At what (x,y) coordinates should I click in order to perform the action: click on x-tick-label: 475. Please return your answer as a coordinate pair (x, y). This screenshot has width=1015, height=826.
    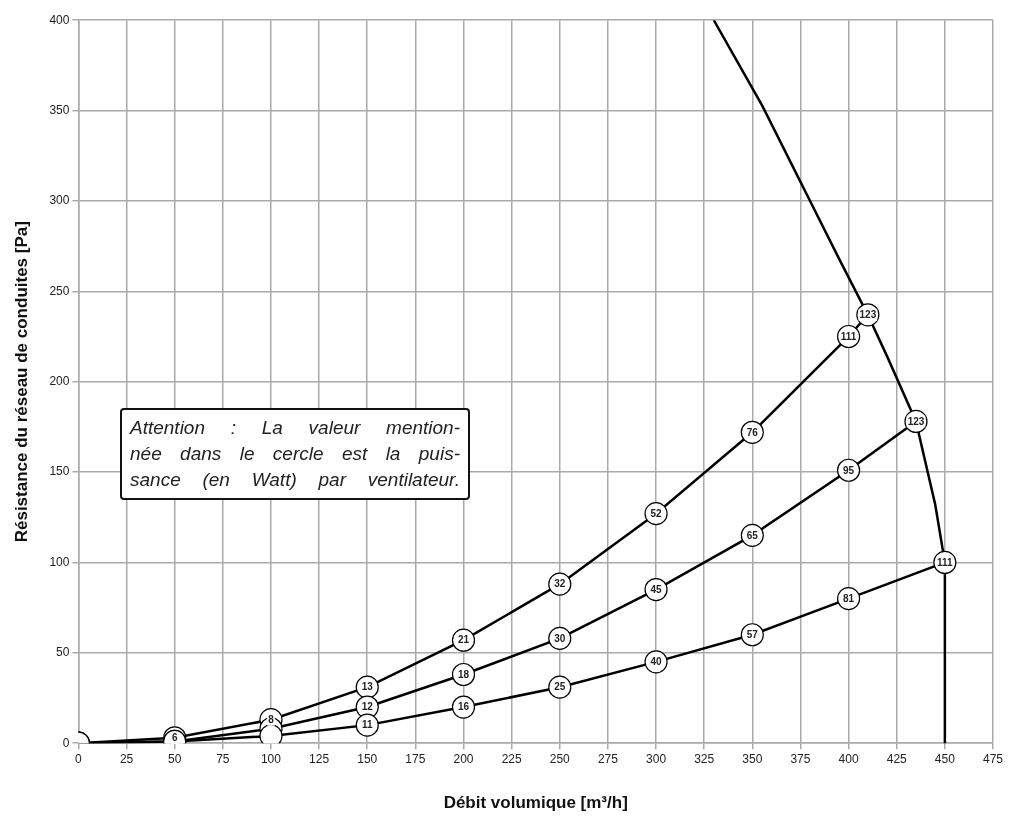
    Looking at the image, I should click on (993, 758).